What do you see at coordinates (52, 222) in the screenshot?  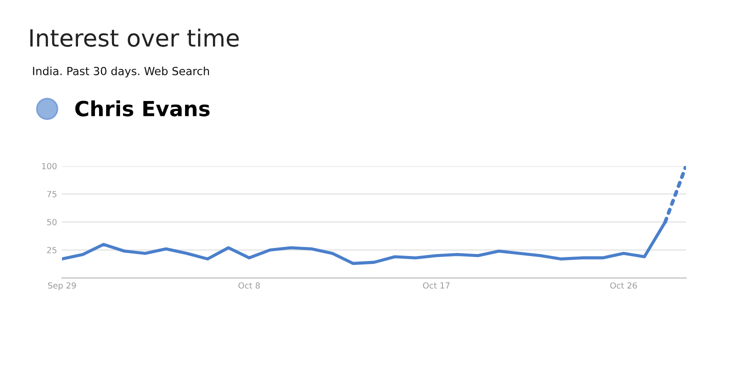 I see `y-tick-label: 50` at bounding box center [52, 222].